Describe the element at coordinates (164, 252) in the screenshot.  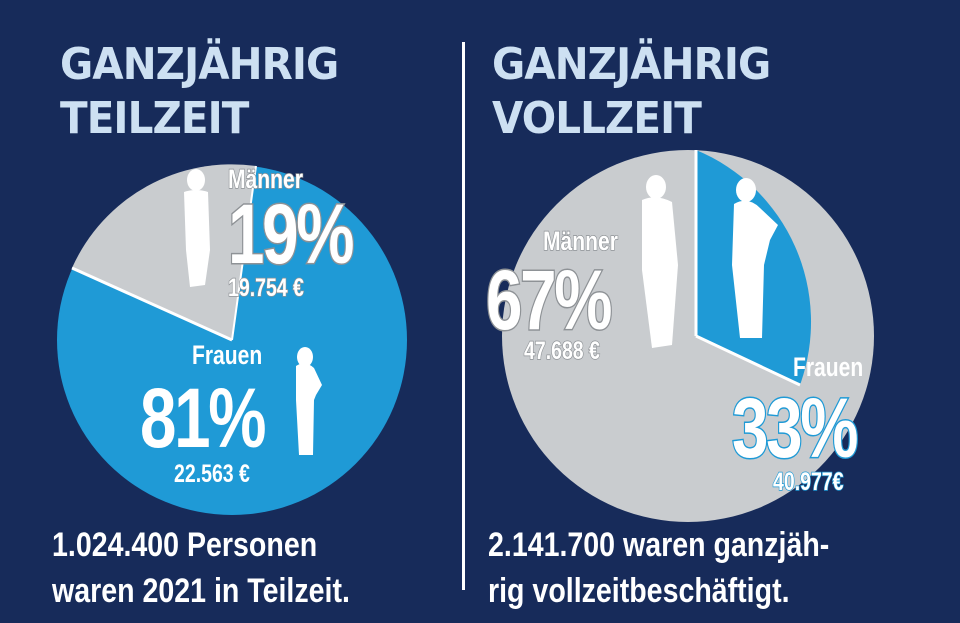
I see `left-pie-maenner-slice` at that location.